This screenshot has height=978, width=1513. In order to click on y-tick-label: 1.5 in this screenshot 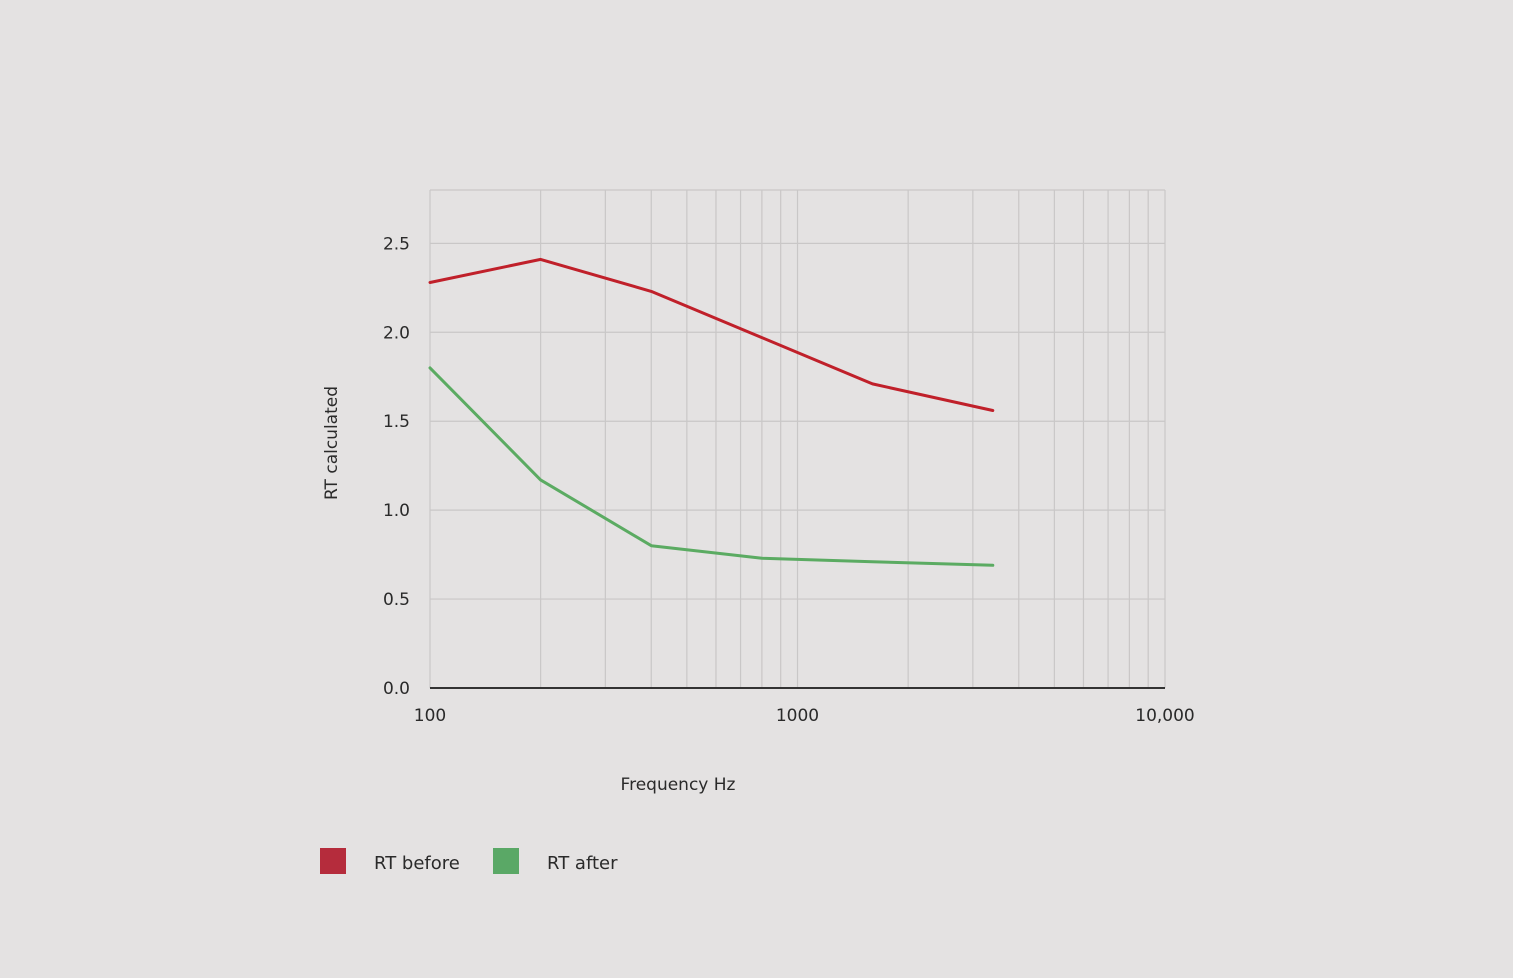, I will do `click(396, 422)`.